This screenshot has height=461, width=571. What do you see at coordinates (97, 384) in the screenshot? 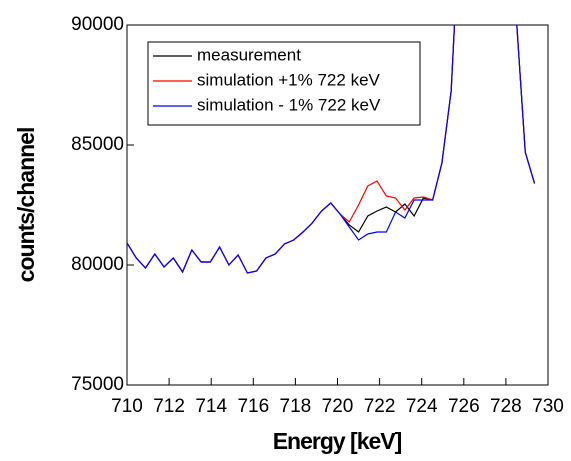
I see `y-tick-label: 75000` at bounding box center [97, 384].